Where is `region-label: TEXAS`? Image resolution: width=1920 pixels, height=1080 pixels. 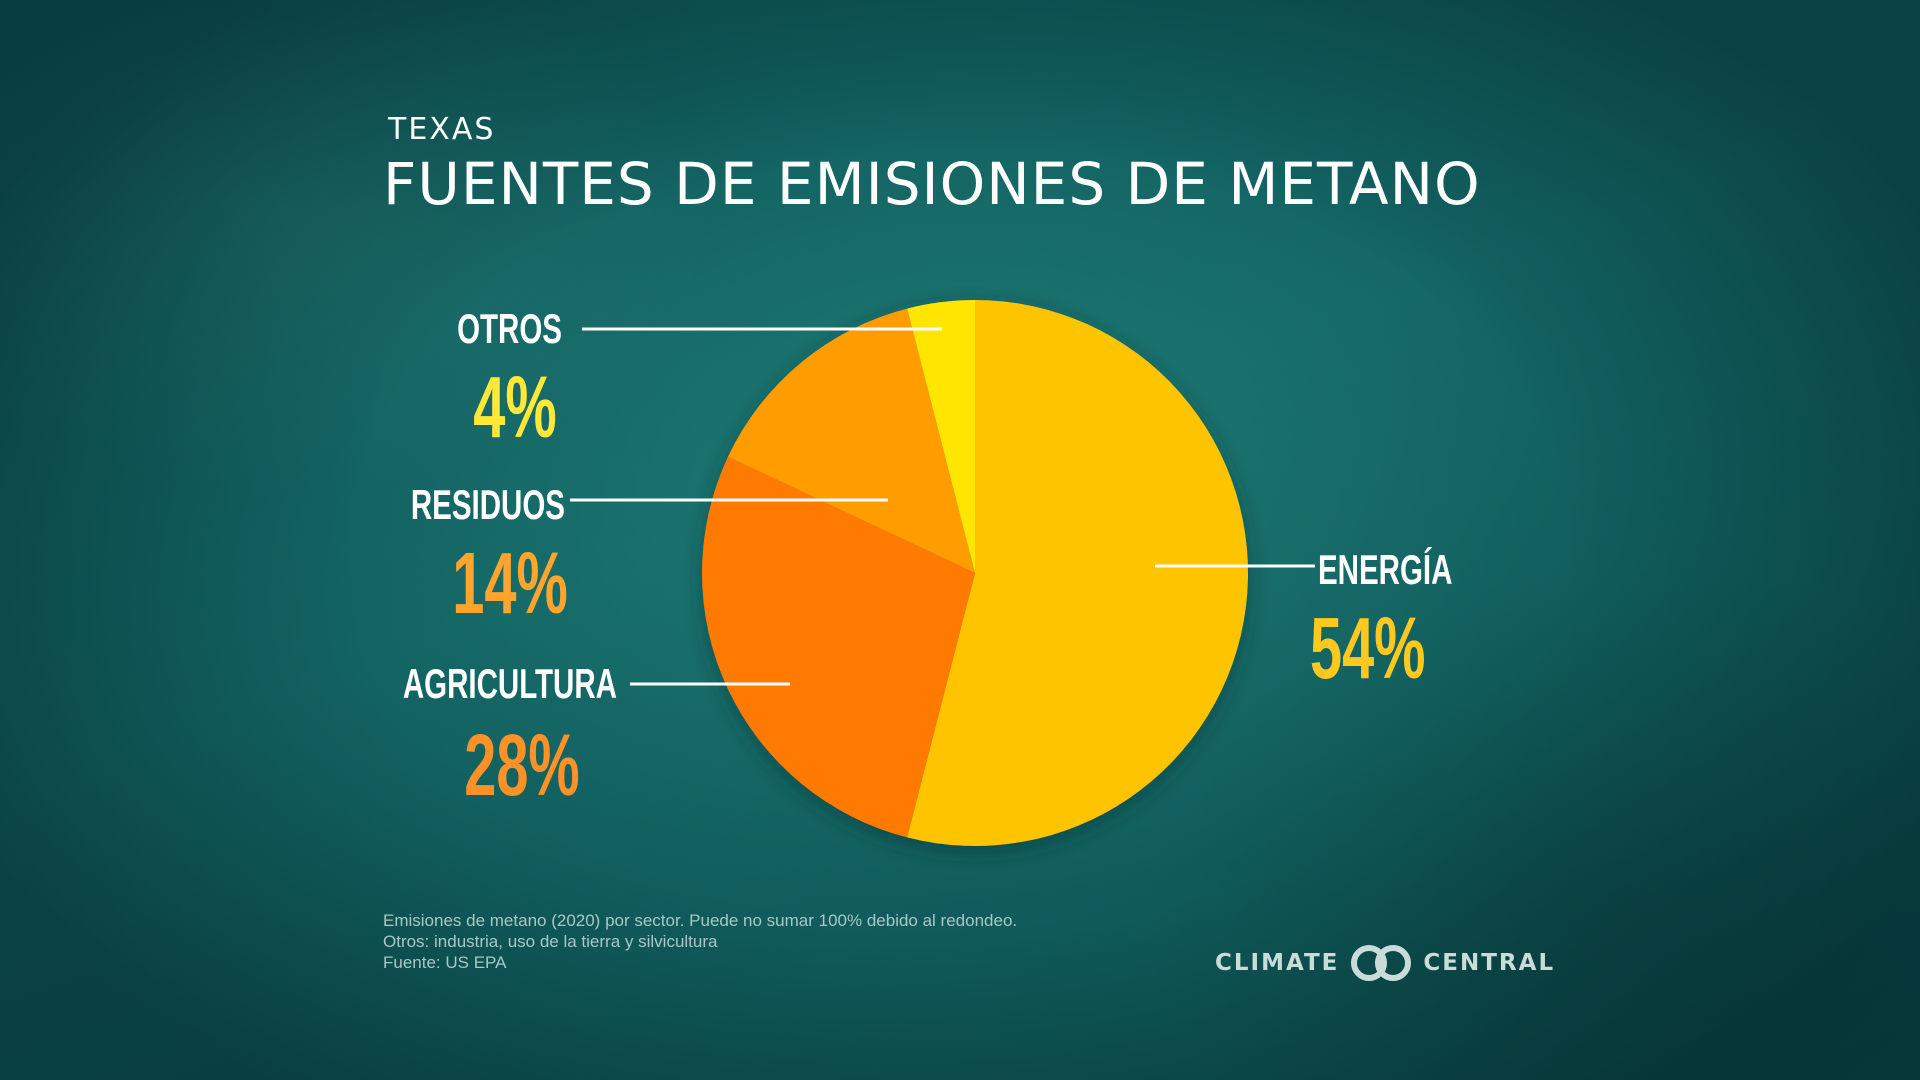 region-label: TEXAS is located at coordinates (442, 129).